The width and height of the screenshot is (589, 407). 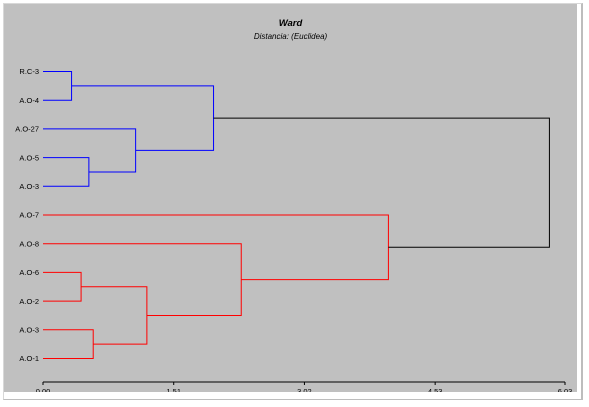 I want to click on leaf-label: A.O-1, so click(x=29, y=358).